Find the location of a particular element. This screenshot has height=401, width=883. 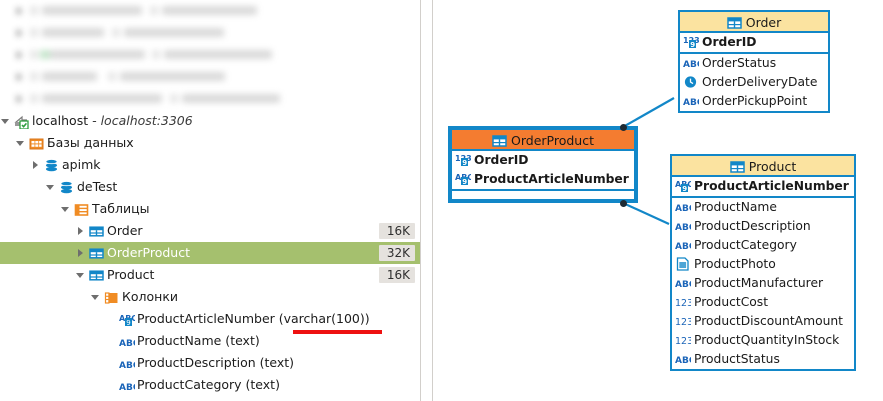

tree-row-apimk: apimk is located at coordinates (210, 165).